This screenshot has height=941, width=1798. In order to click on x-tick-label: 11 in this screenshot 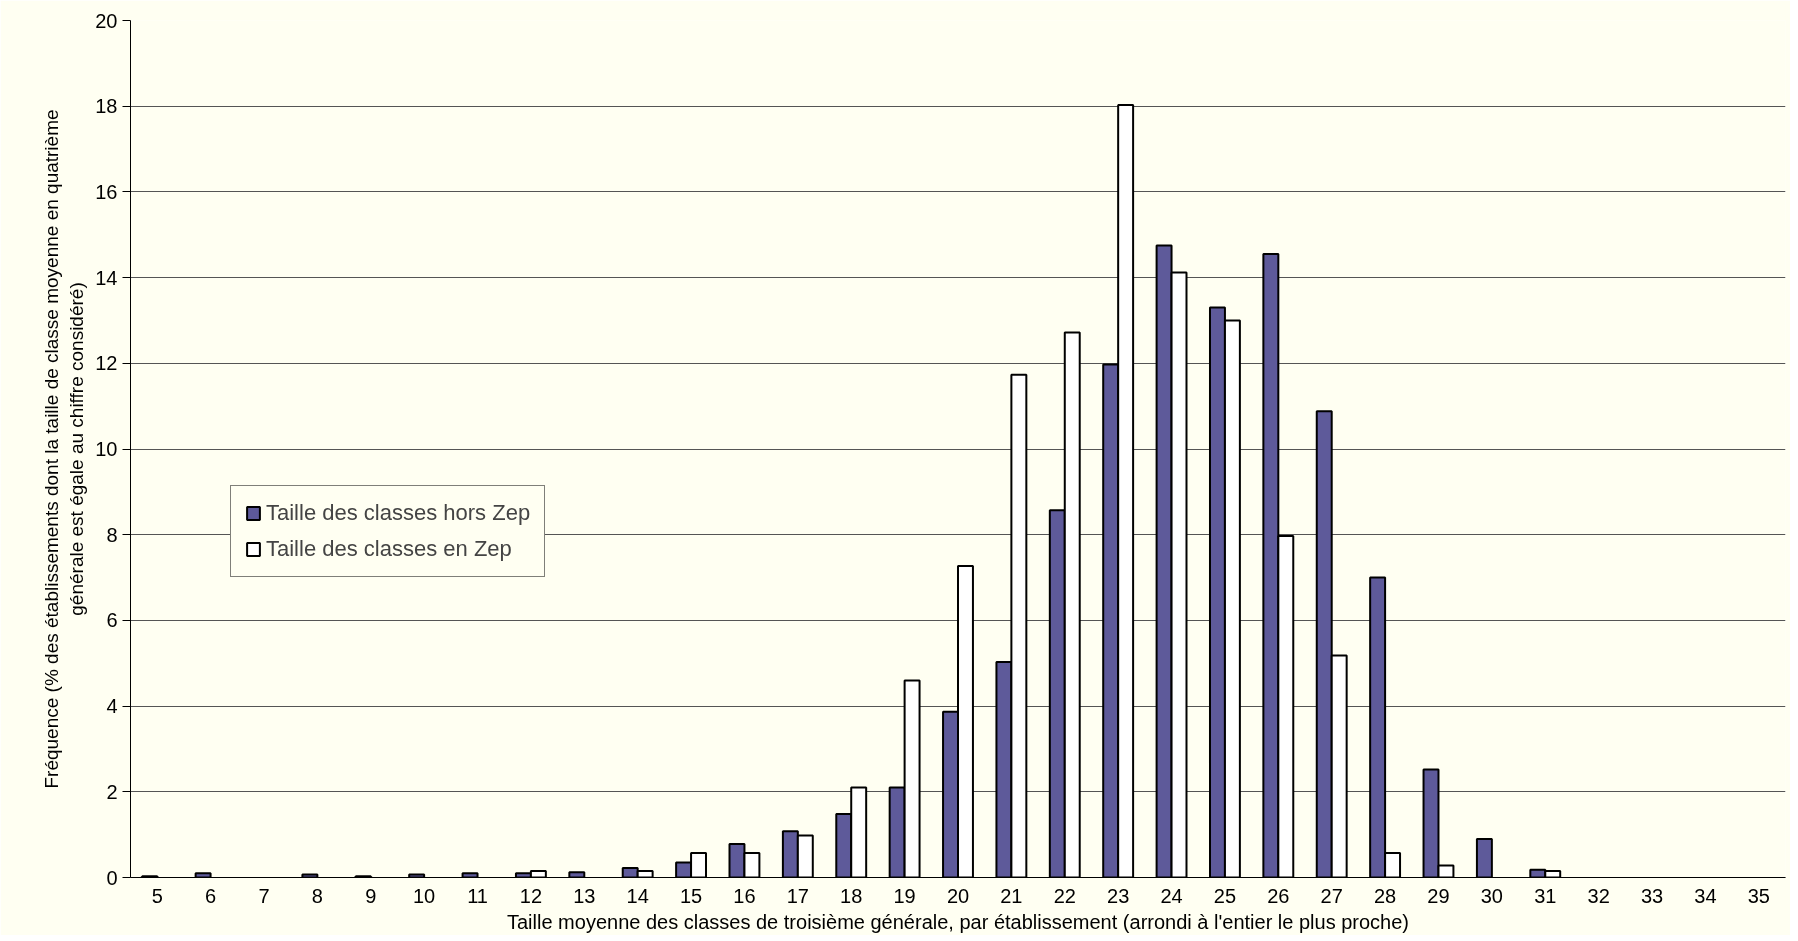, I will do `click(477, 895)`.